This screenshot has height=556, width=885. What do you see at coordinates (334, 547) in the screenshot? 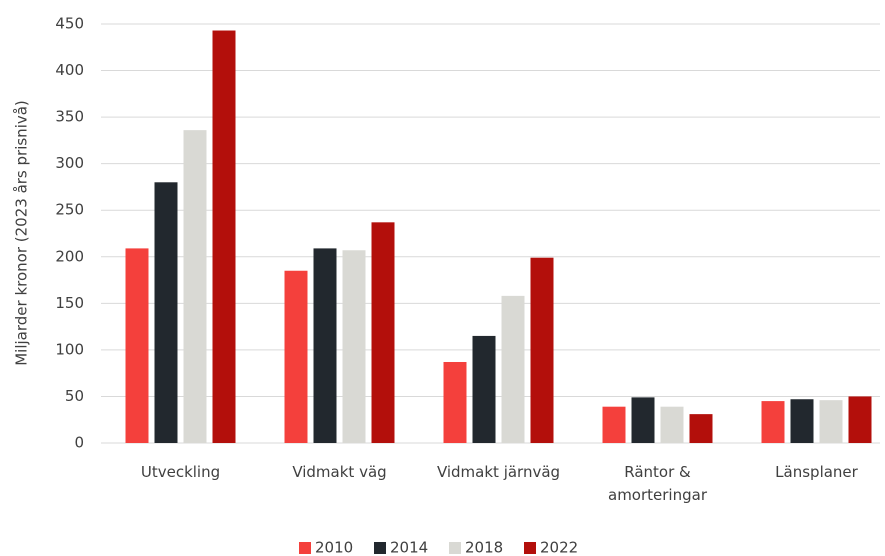
I see `legend-label: 2010` at bounding box center [334, 547].